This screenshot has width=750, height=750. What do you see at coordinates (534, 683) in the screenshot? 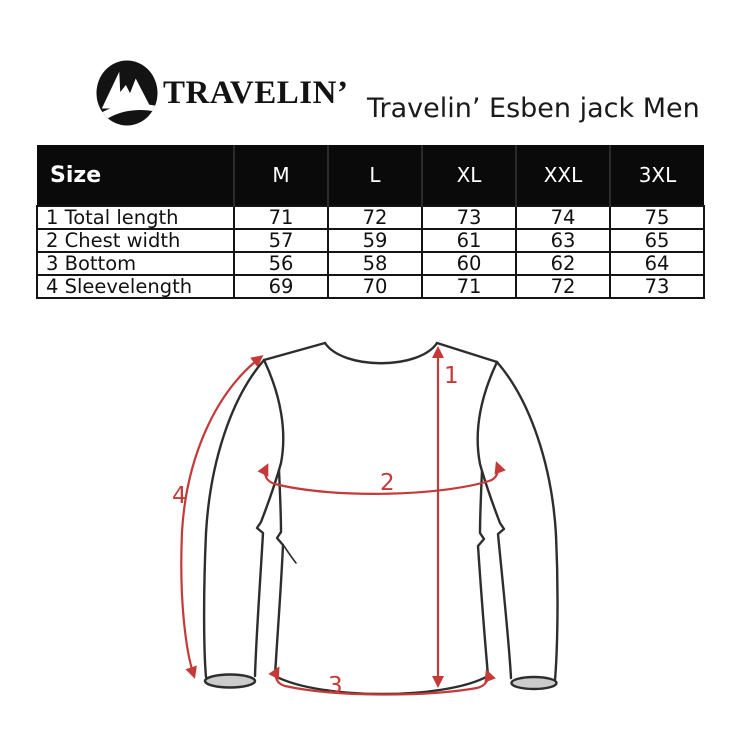
I see `right-cuff` at bounding box center [534, 683].